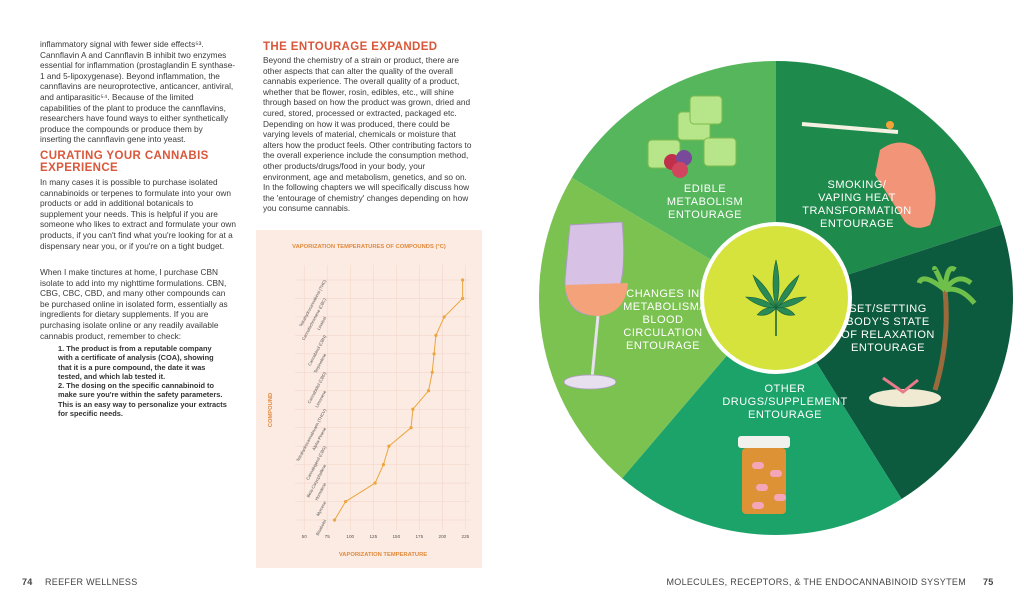 Image resolution: width=1024 pixels, height=612 pixels. I want to click on sector-label: METABOLISM/, so click(663, 307).